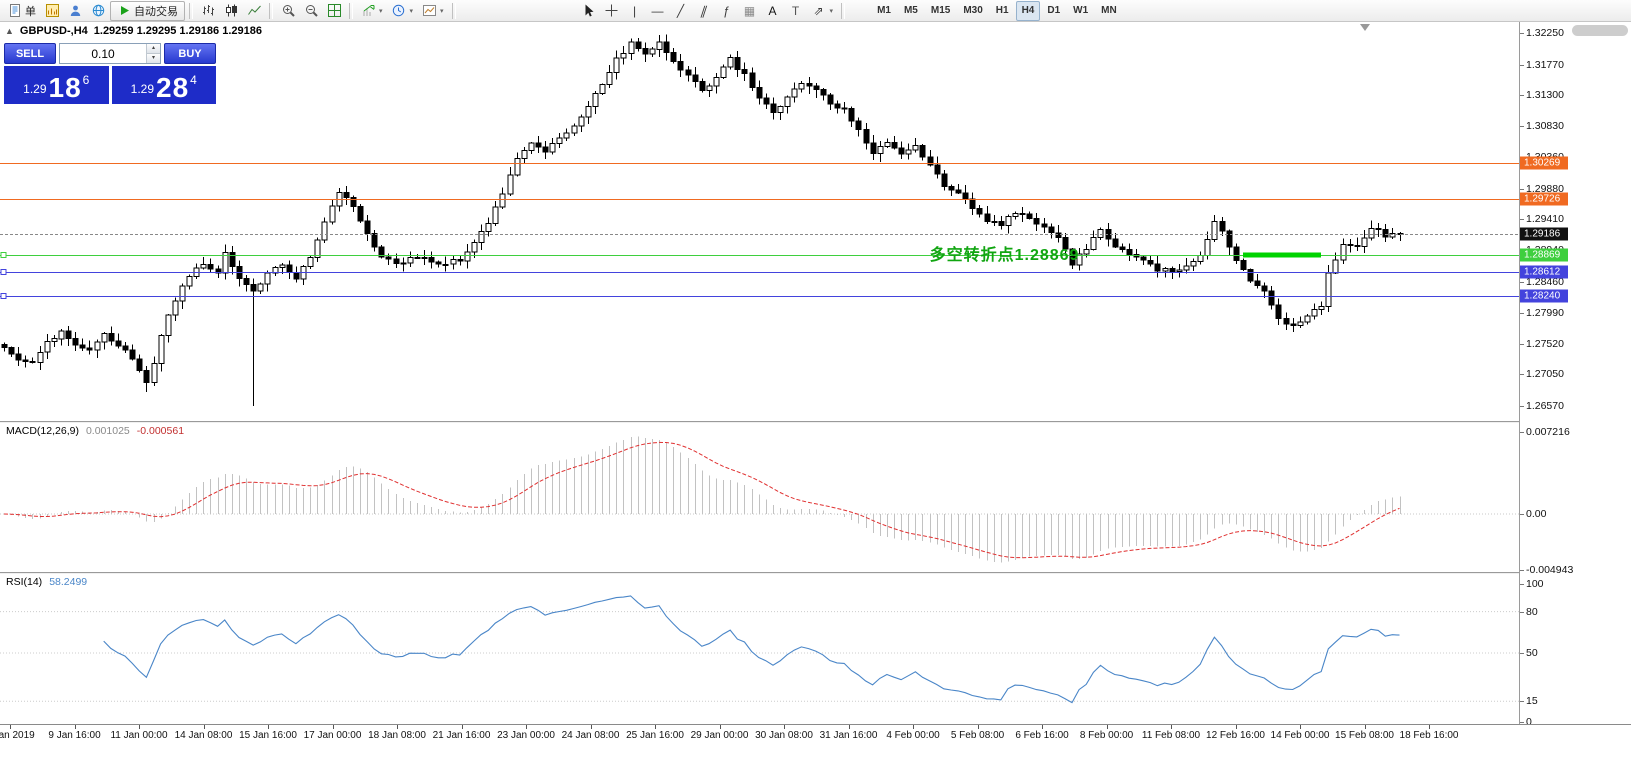 This screenshot has height=773, width=1631. I want to click on vertical-line-button: |, so click(635, 11).